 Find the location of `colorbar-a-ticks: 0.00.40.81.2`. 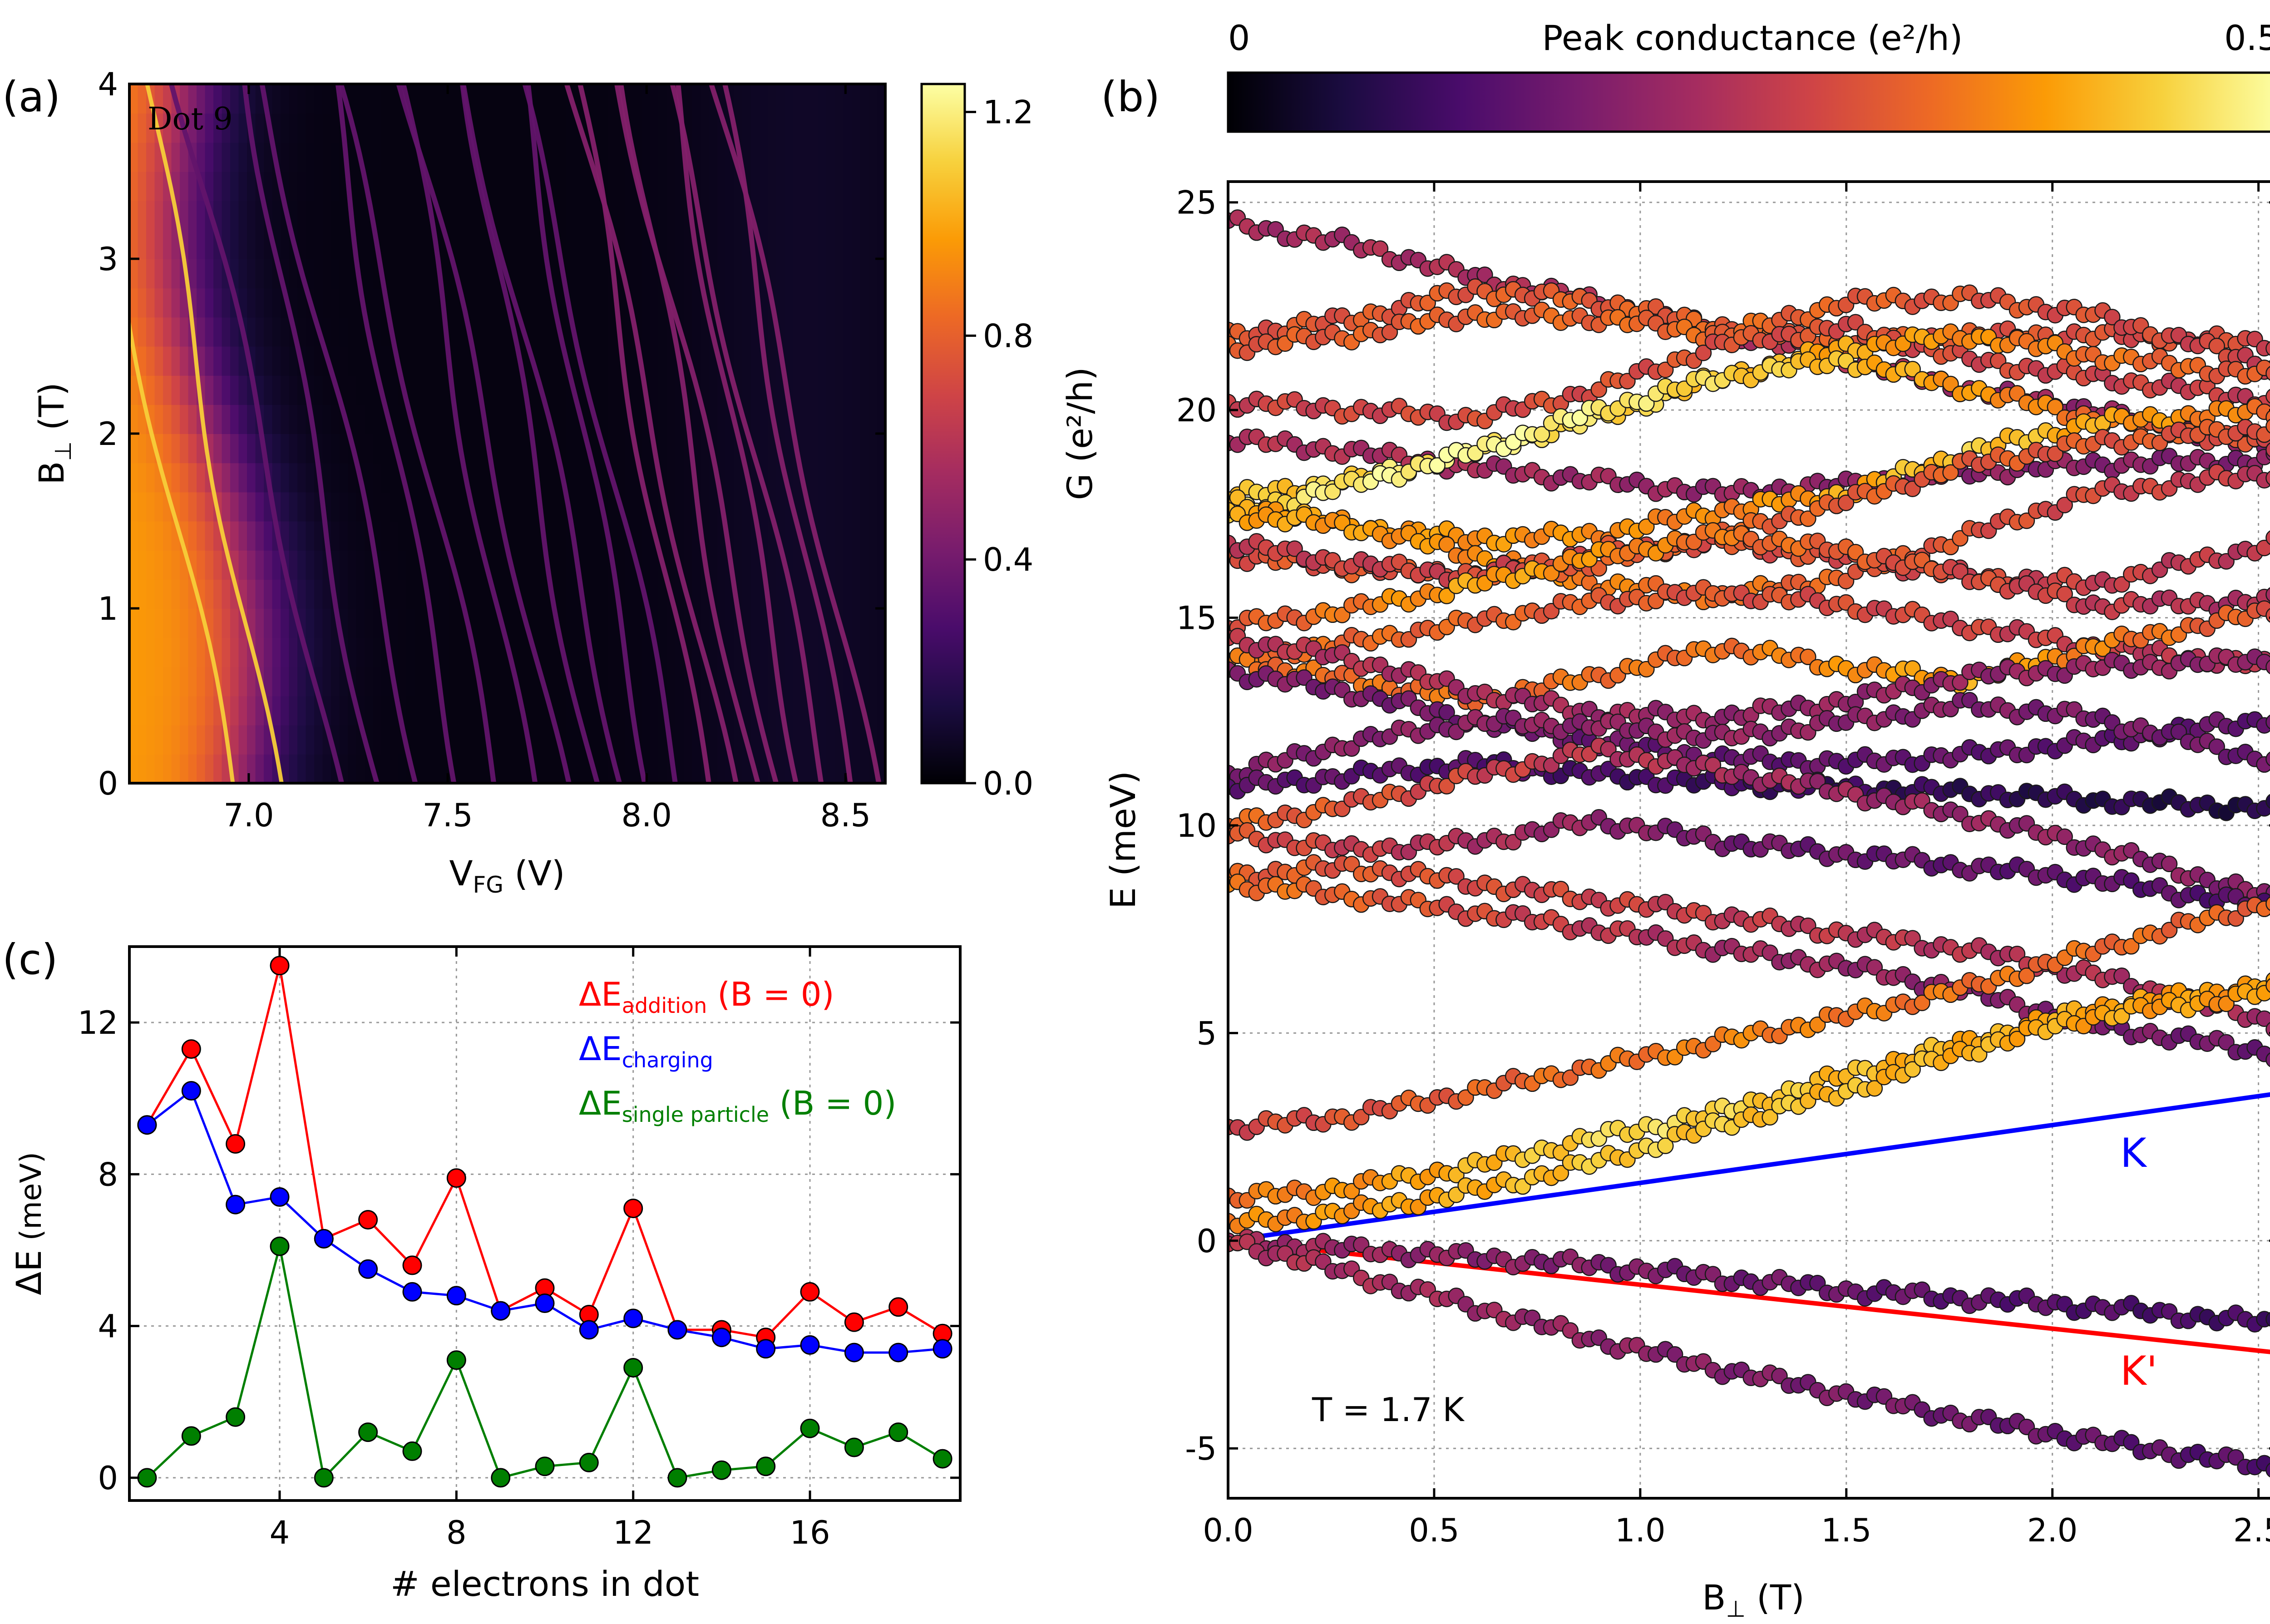

colorbar-a-ticks: 0.00.40.81.2 is located at coordinates (999, 448).